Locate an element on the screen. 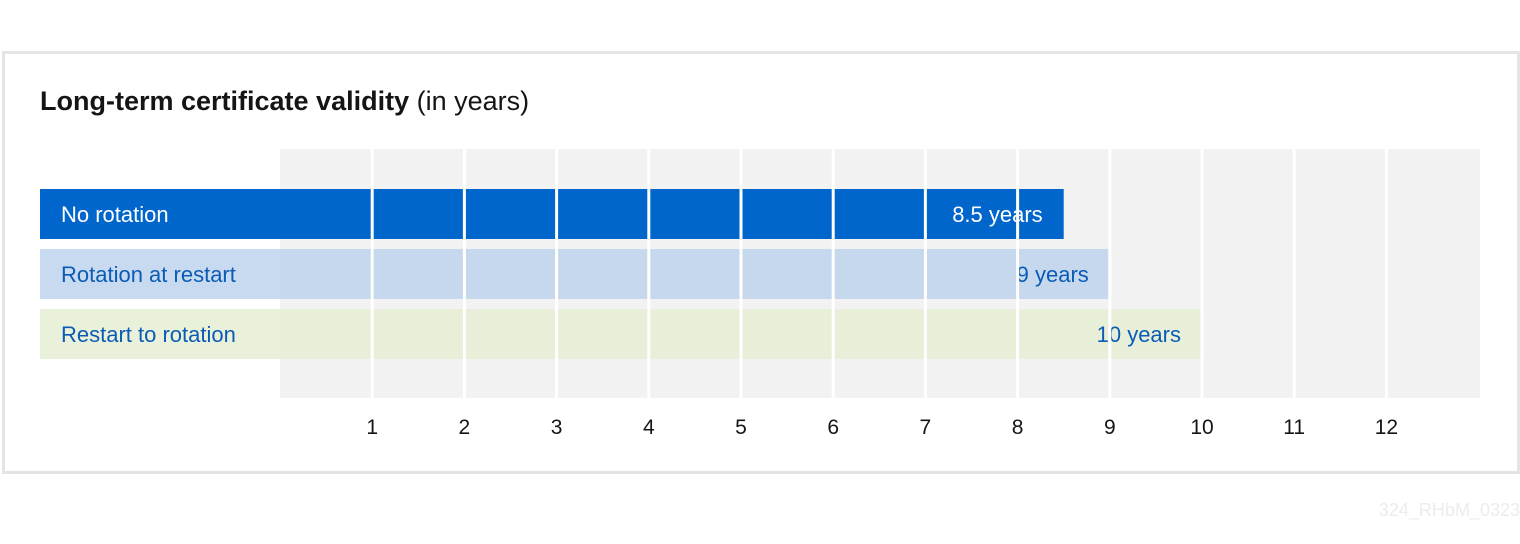 The width and height of the screenshot is (1520, 544). bar-category-label: No rotation is located at coordinates (115, 214).